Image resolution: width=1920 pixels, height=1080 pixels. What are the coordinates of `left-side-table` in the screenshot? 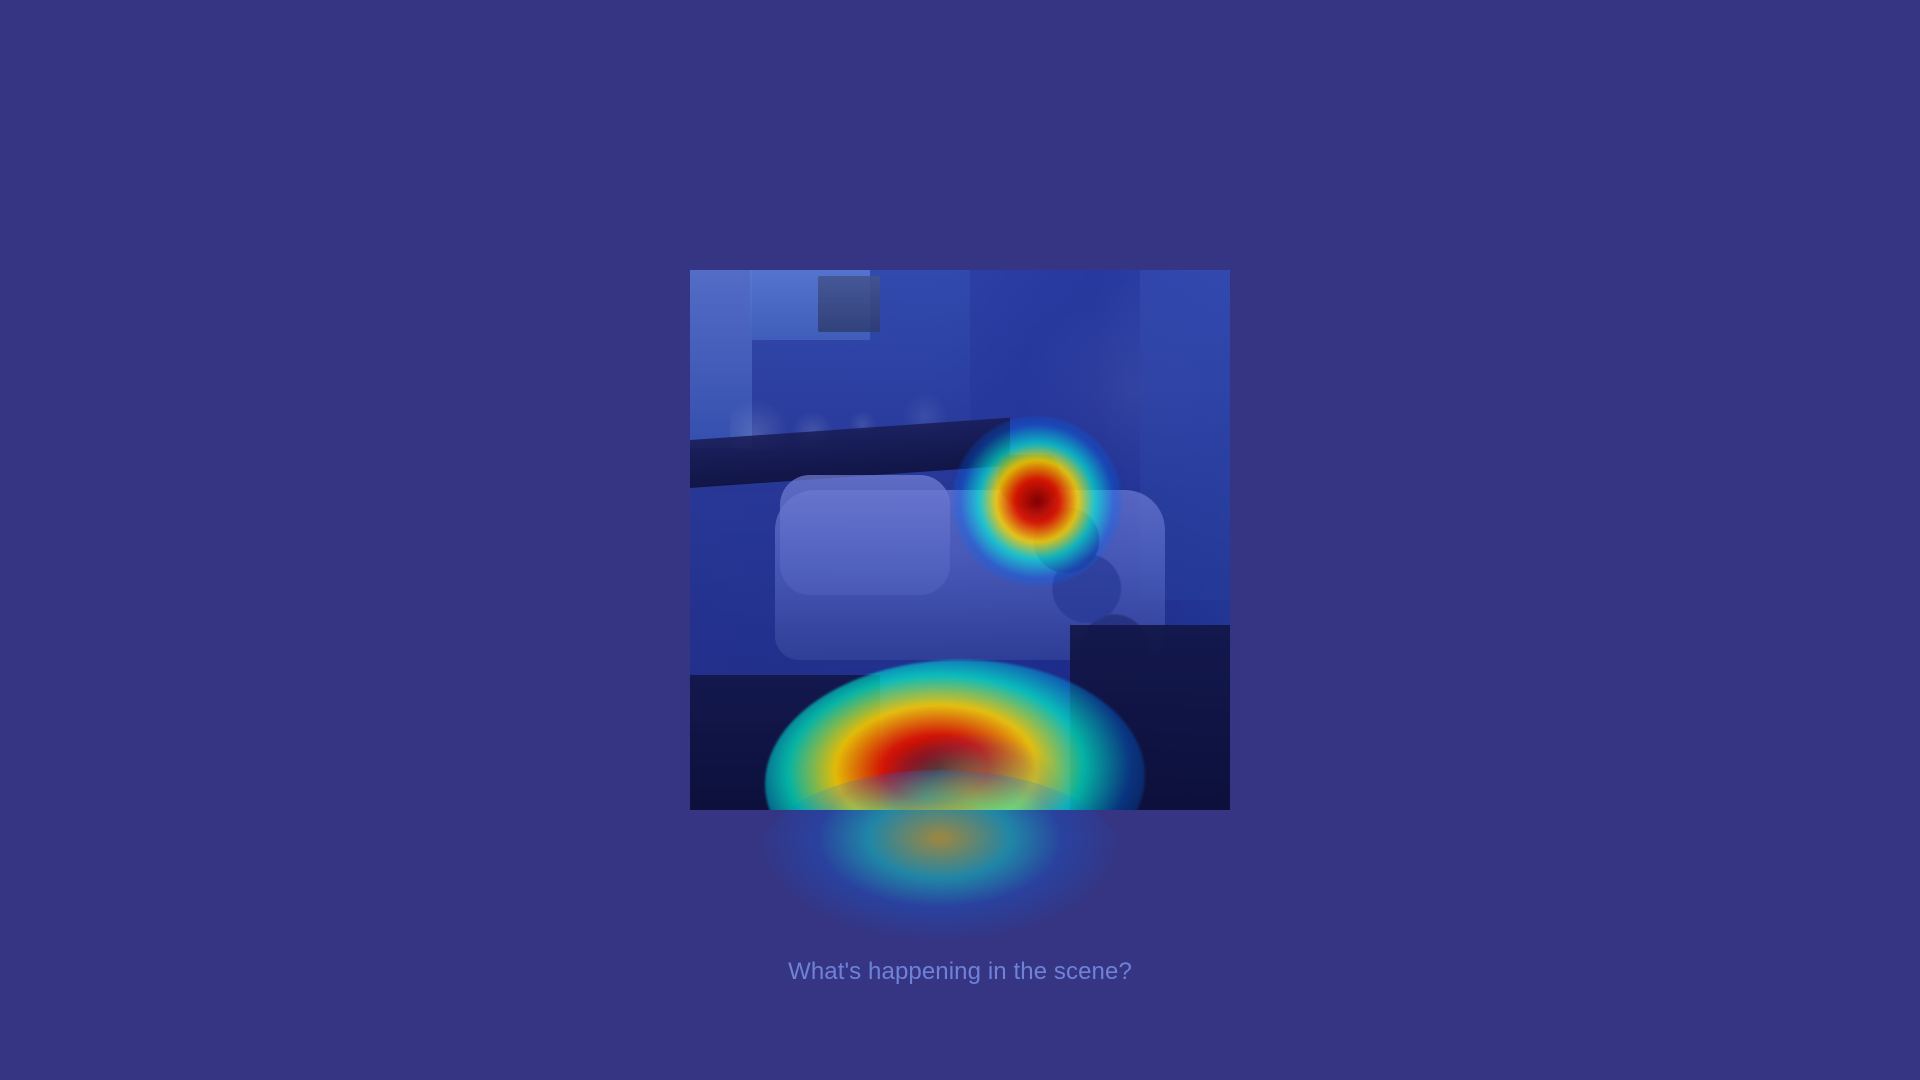 It's located at (785, 742).